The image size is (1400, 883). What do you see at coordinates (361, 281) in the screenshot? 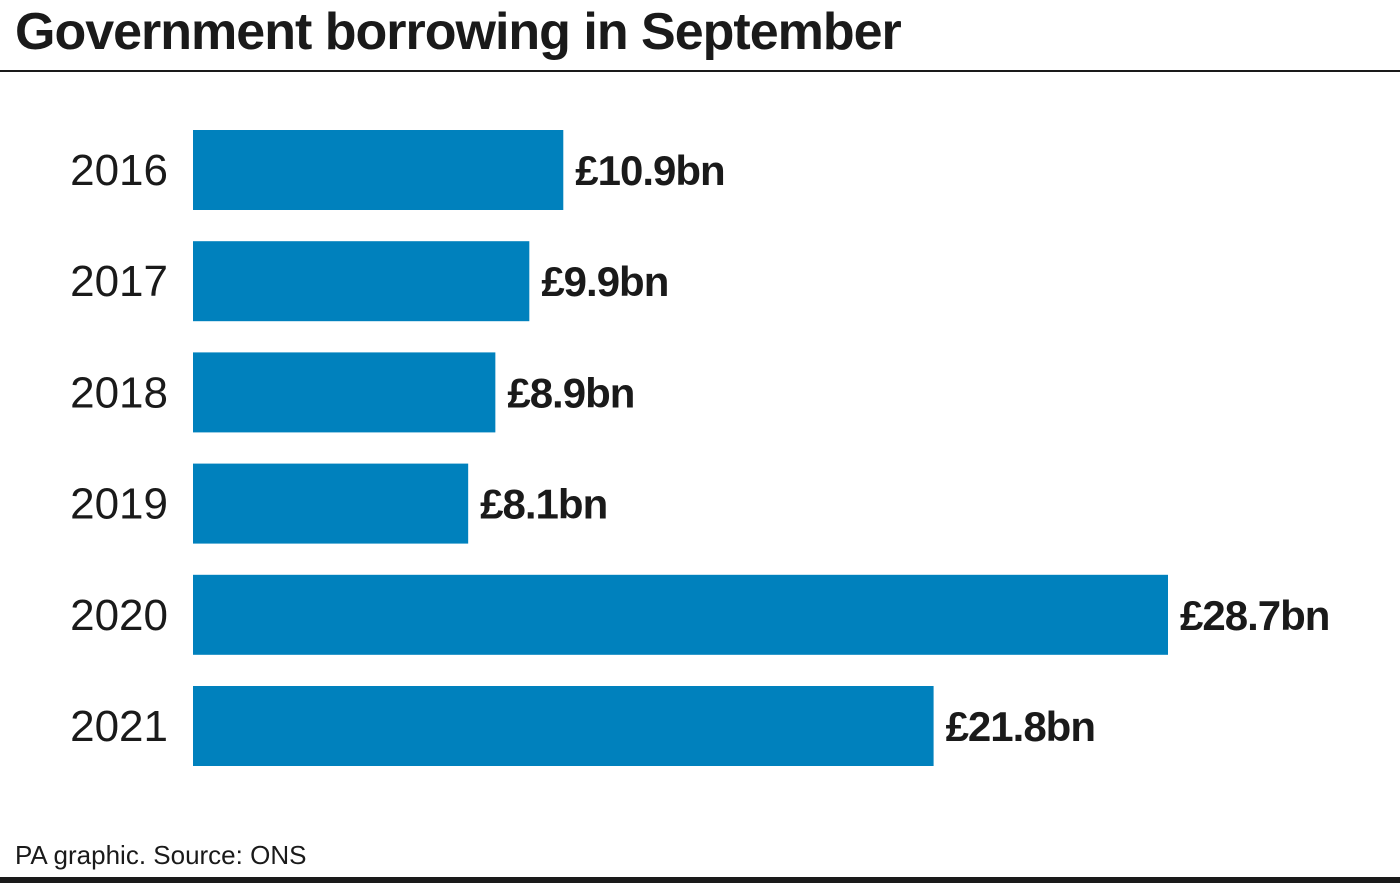
I see `bar-2017` at bounding box center [361, 281].